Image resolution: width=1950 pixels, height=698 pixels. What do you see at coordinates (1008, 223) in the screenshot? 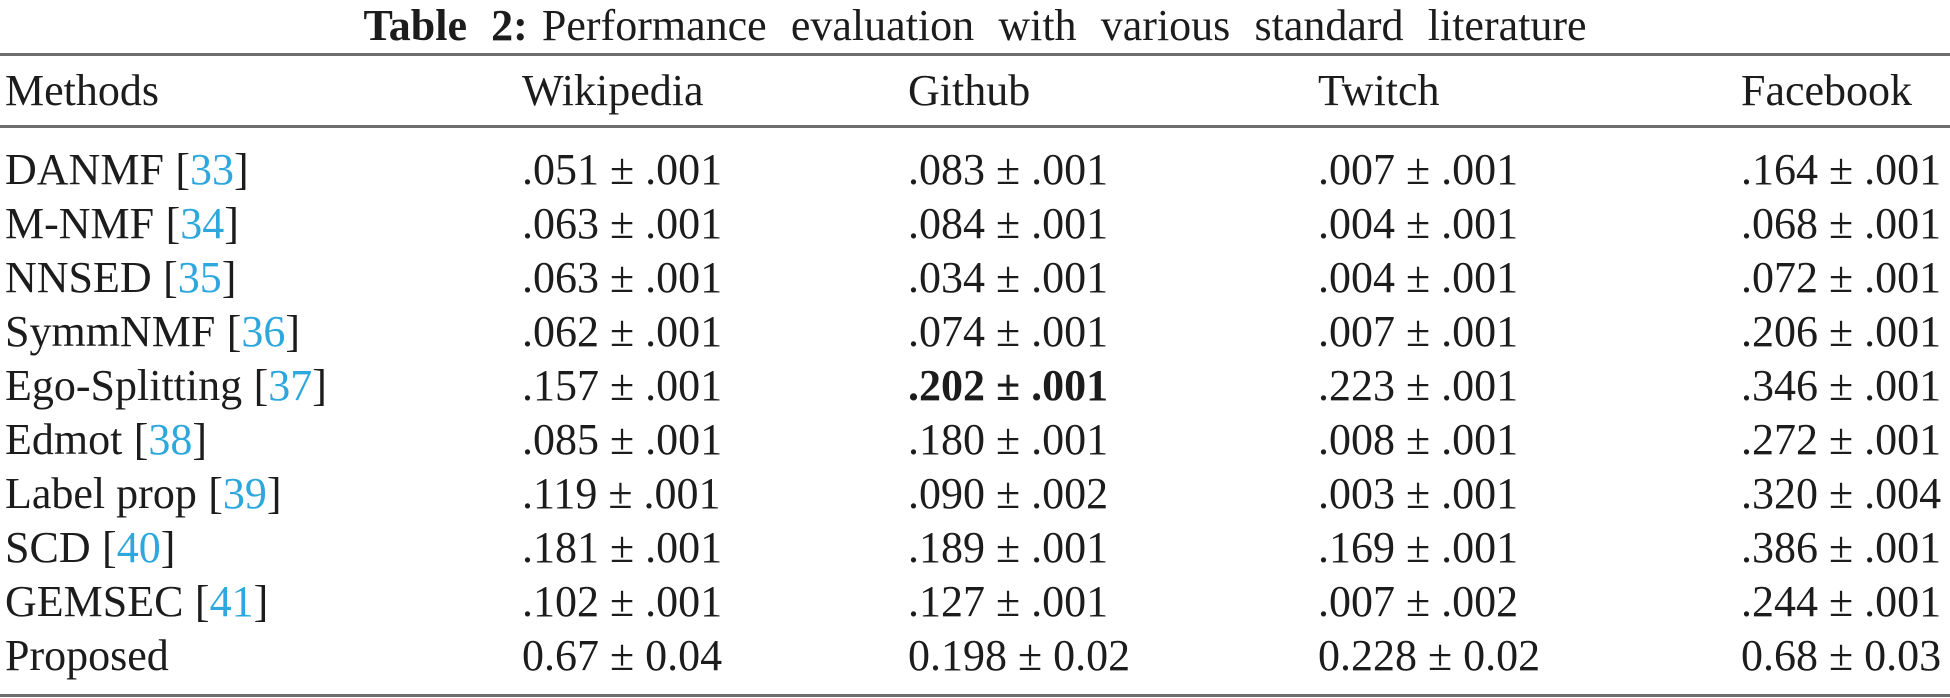
I see `metric-value: .084 ± .001` at bounding box center [1008, 223].